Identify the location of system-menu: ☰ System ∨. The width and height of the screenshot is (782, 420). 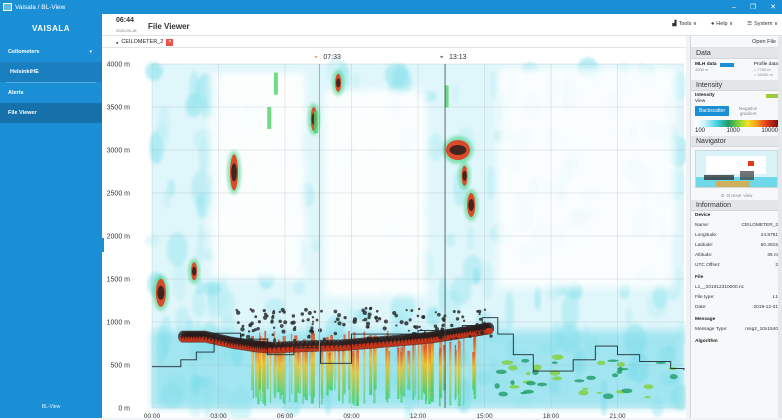
(762, 24).